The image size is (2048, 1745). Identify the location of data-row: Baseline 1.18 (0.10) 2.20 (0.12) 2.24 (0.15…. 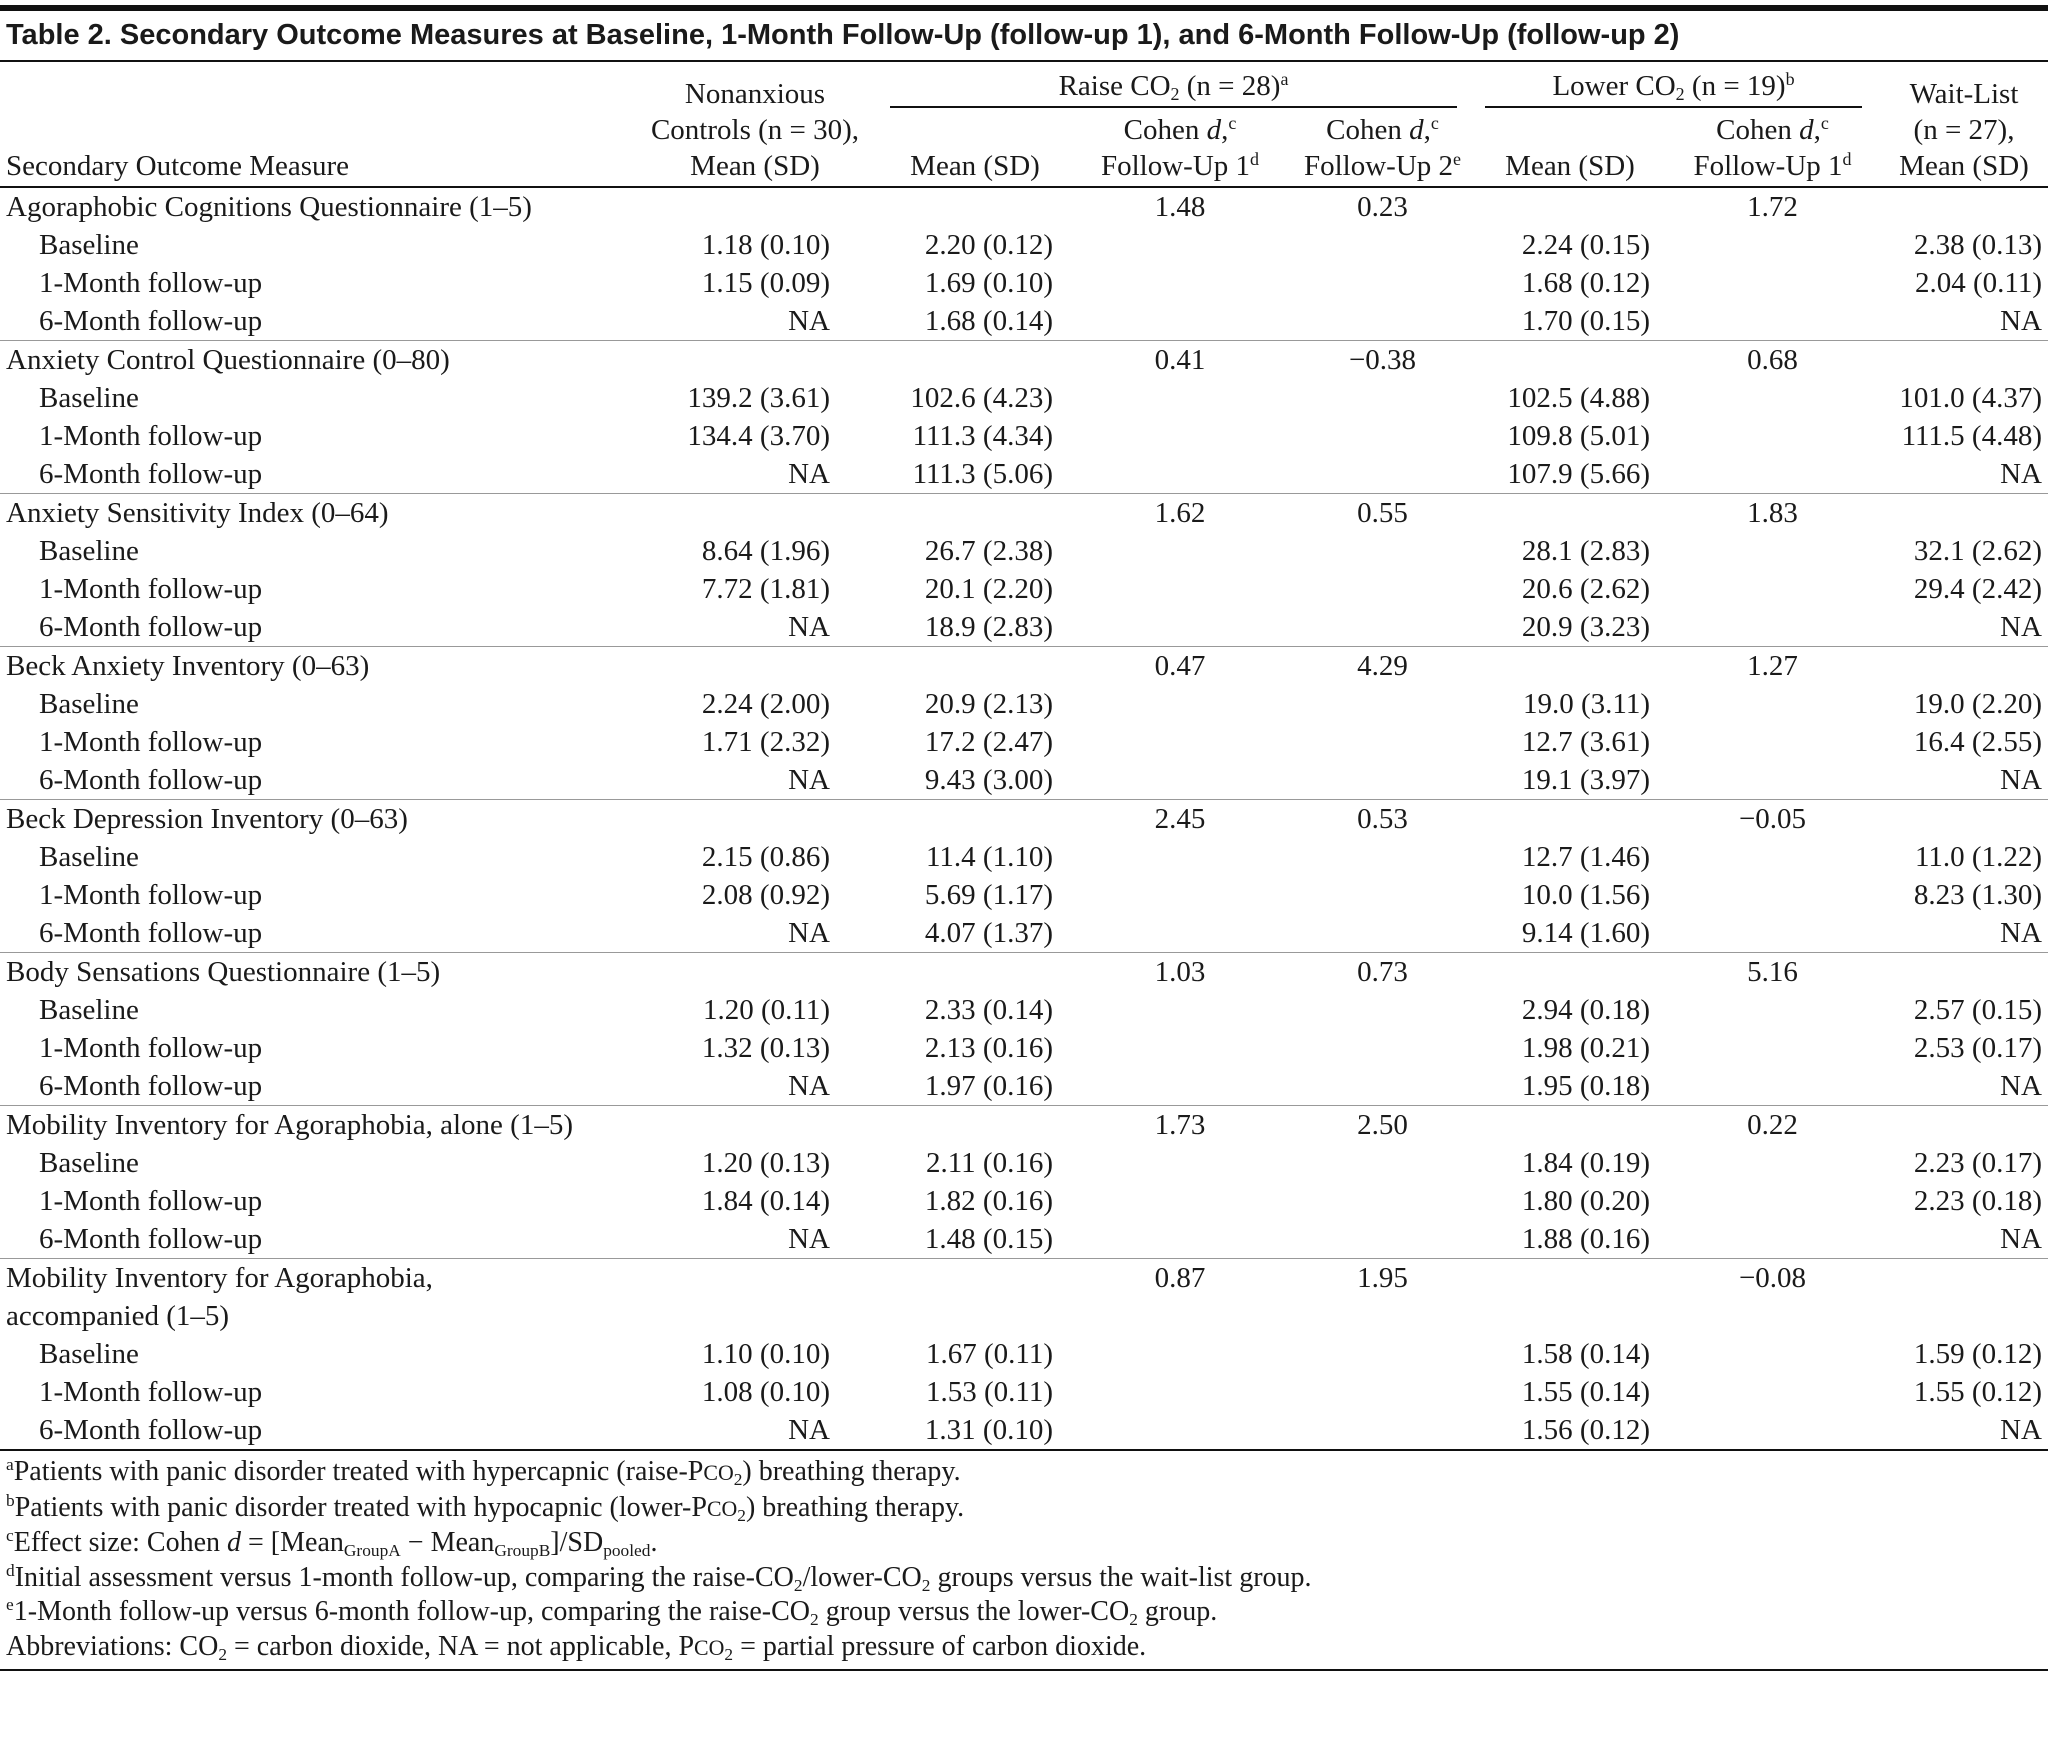
(1024, 245).